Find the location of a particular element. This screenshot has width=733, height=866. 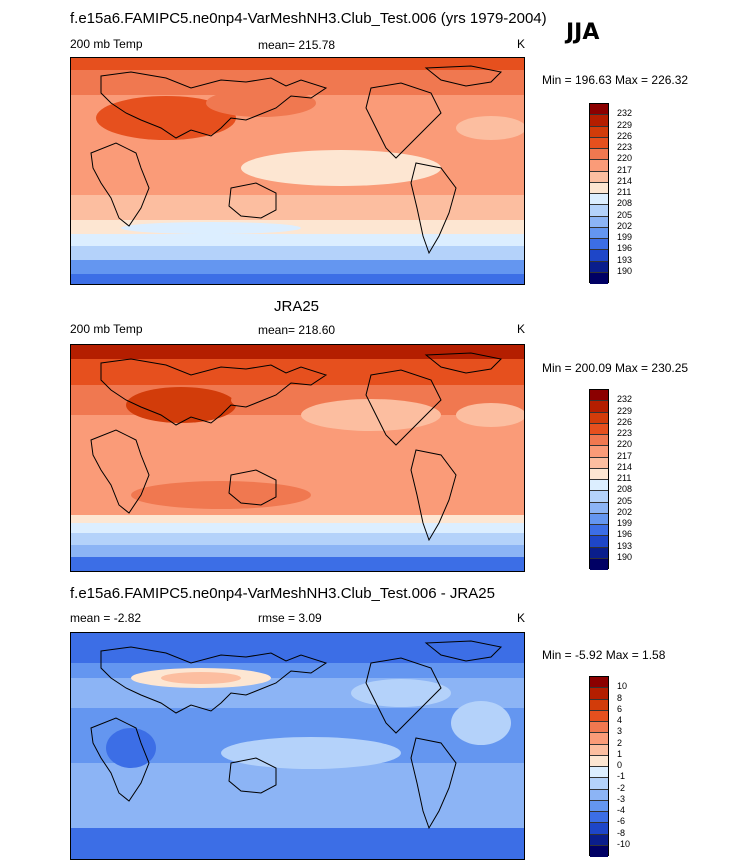

panel1-colorbar is located at coordinates (599, 193).